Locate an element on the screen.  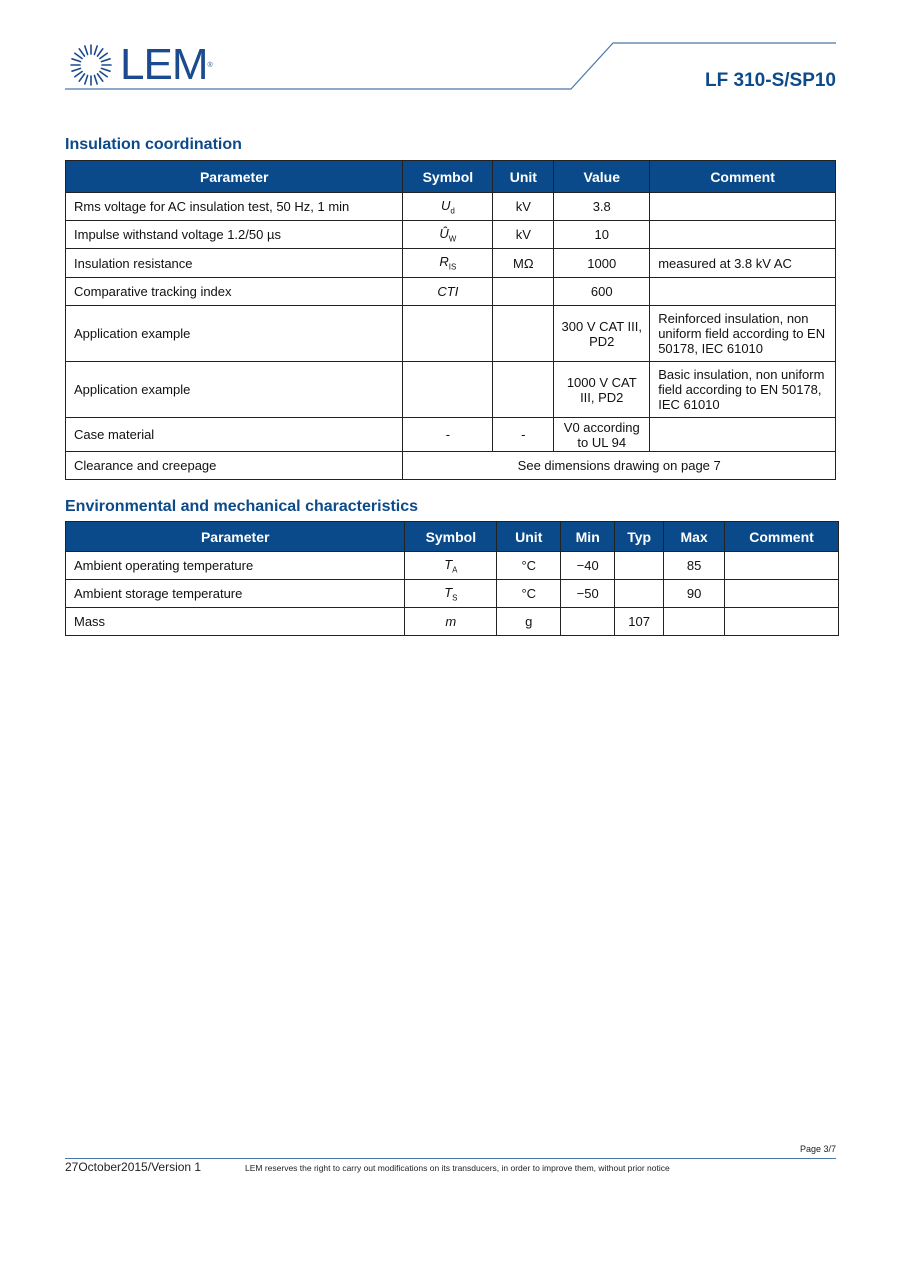
footer-rule is located at coordinates (450, 1158).